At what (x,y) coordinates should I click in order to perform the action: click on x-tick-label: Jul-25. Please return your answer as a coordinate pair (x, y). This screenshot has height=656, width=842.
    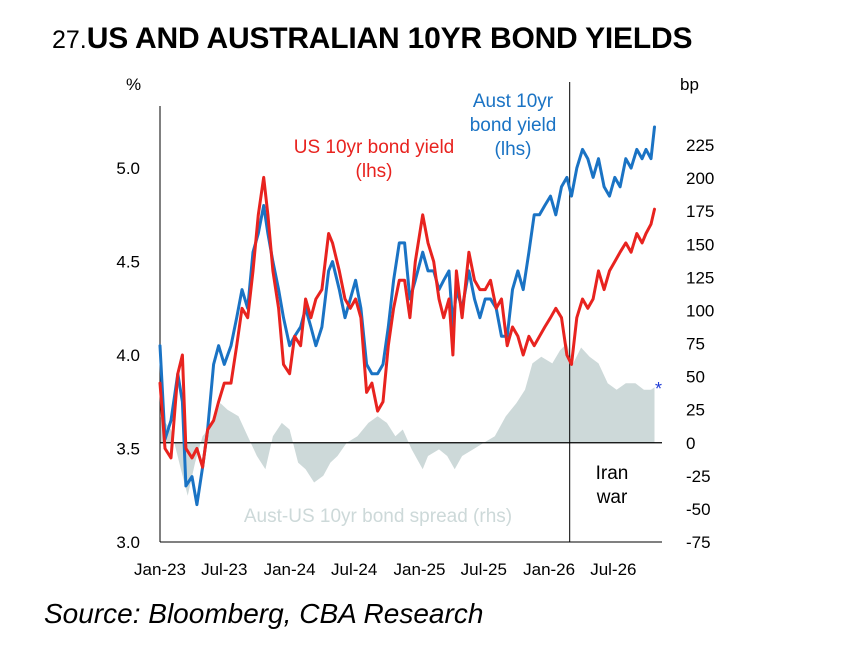
    Looking at the image, I should click on (484, 569).